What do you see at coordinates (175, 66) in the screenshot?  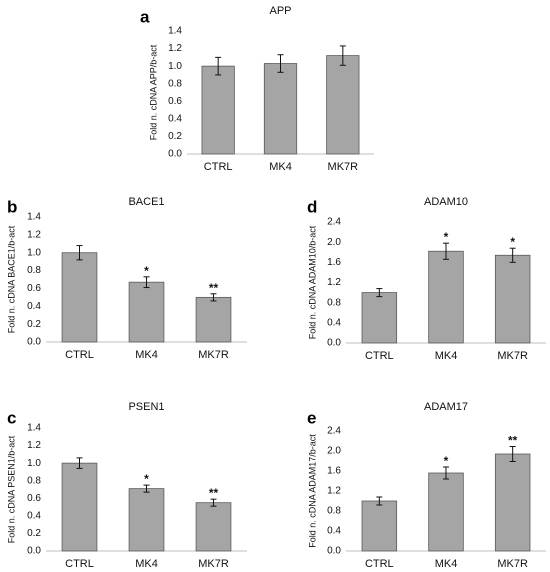 I see `y-tick-label-a: 1.0` at bounding box center [175, 66].